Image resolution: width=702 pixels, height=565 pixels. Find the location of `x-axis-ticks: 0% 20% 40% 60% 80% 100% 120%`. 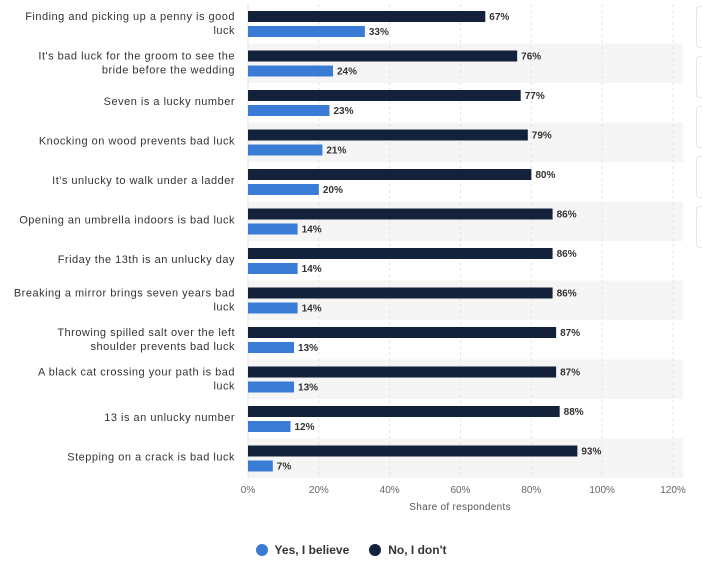

x-axis-ticks: 0% 20% 40% 60% 80% 100% 120% is located at coordinates (463, 490).